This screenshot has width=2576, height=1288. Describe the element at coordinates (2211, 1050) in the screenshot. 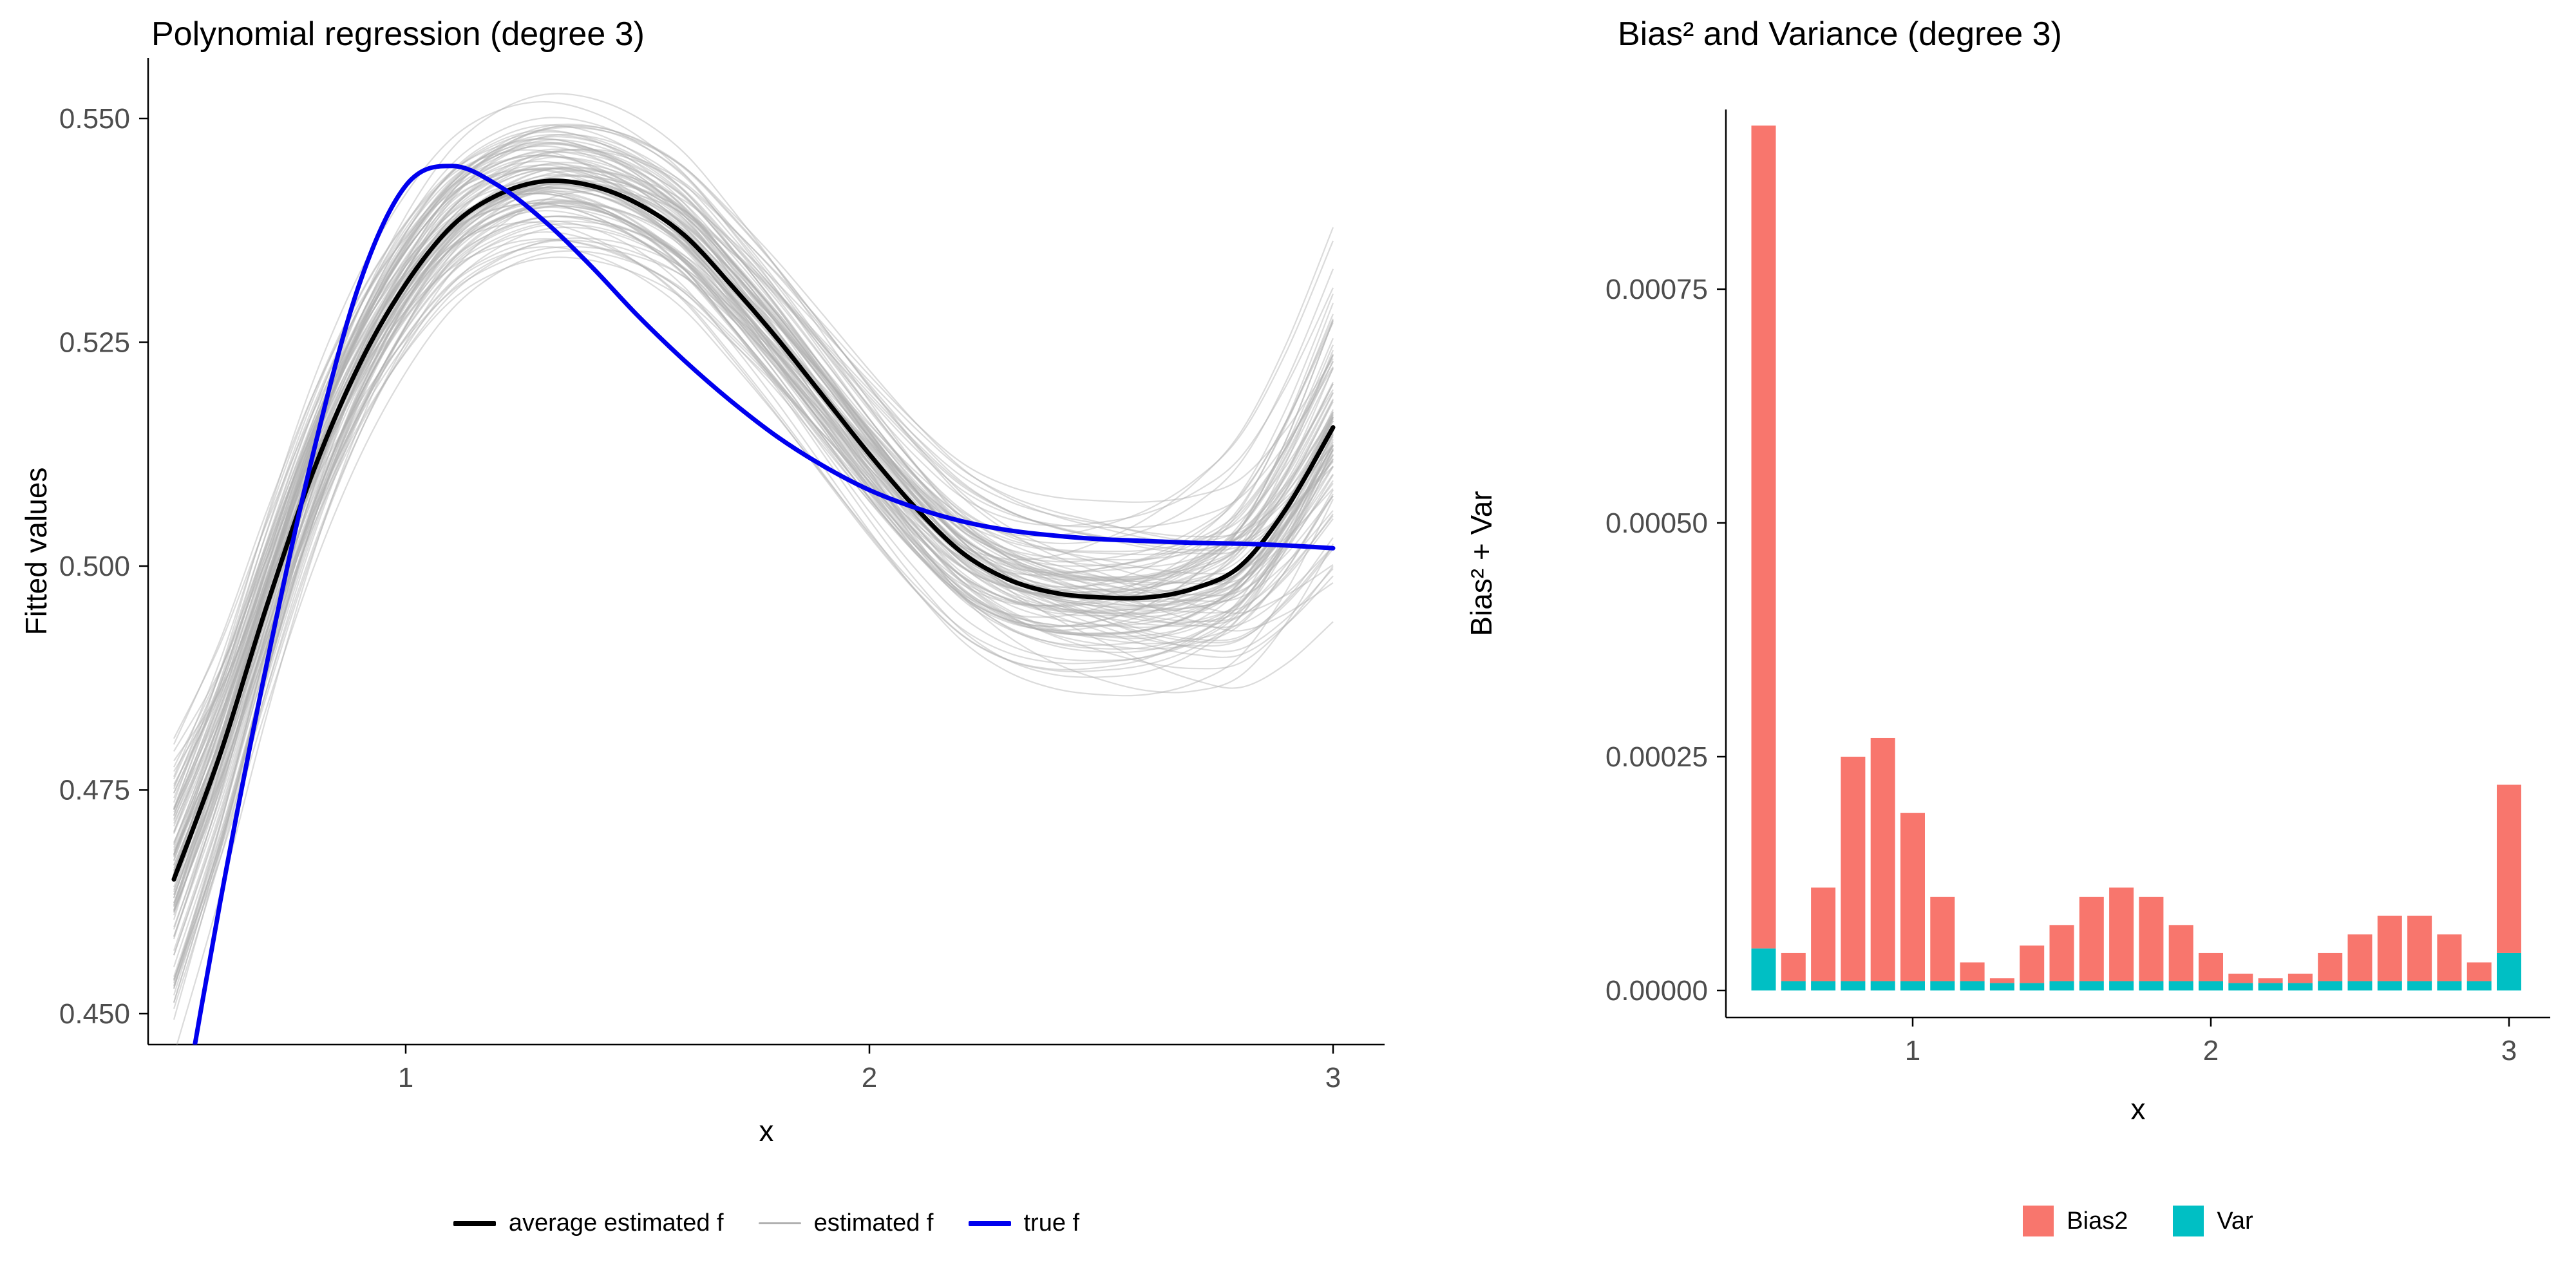

I see `right-x-tick-label: 2` at that location.